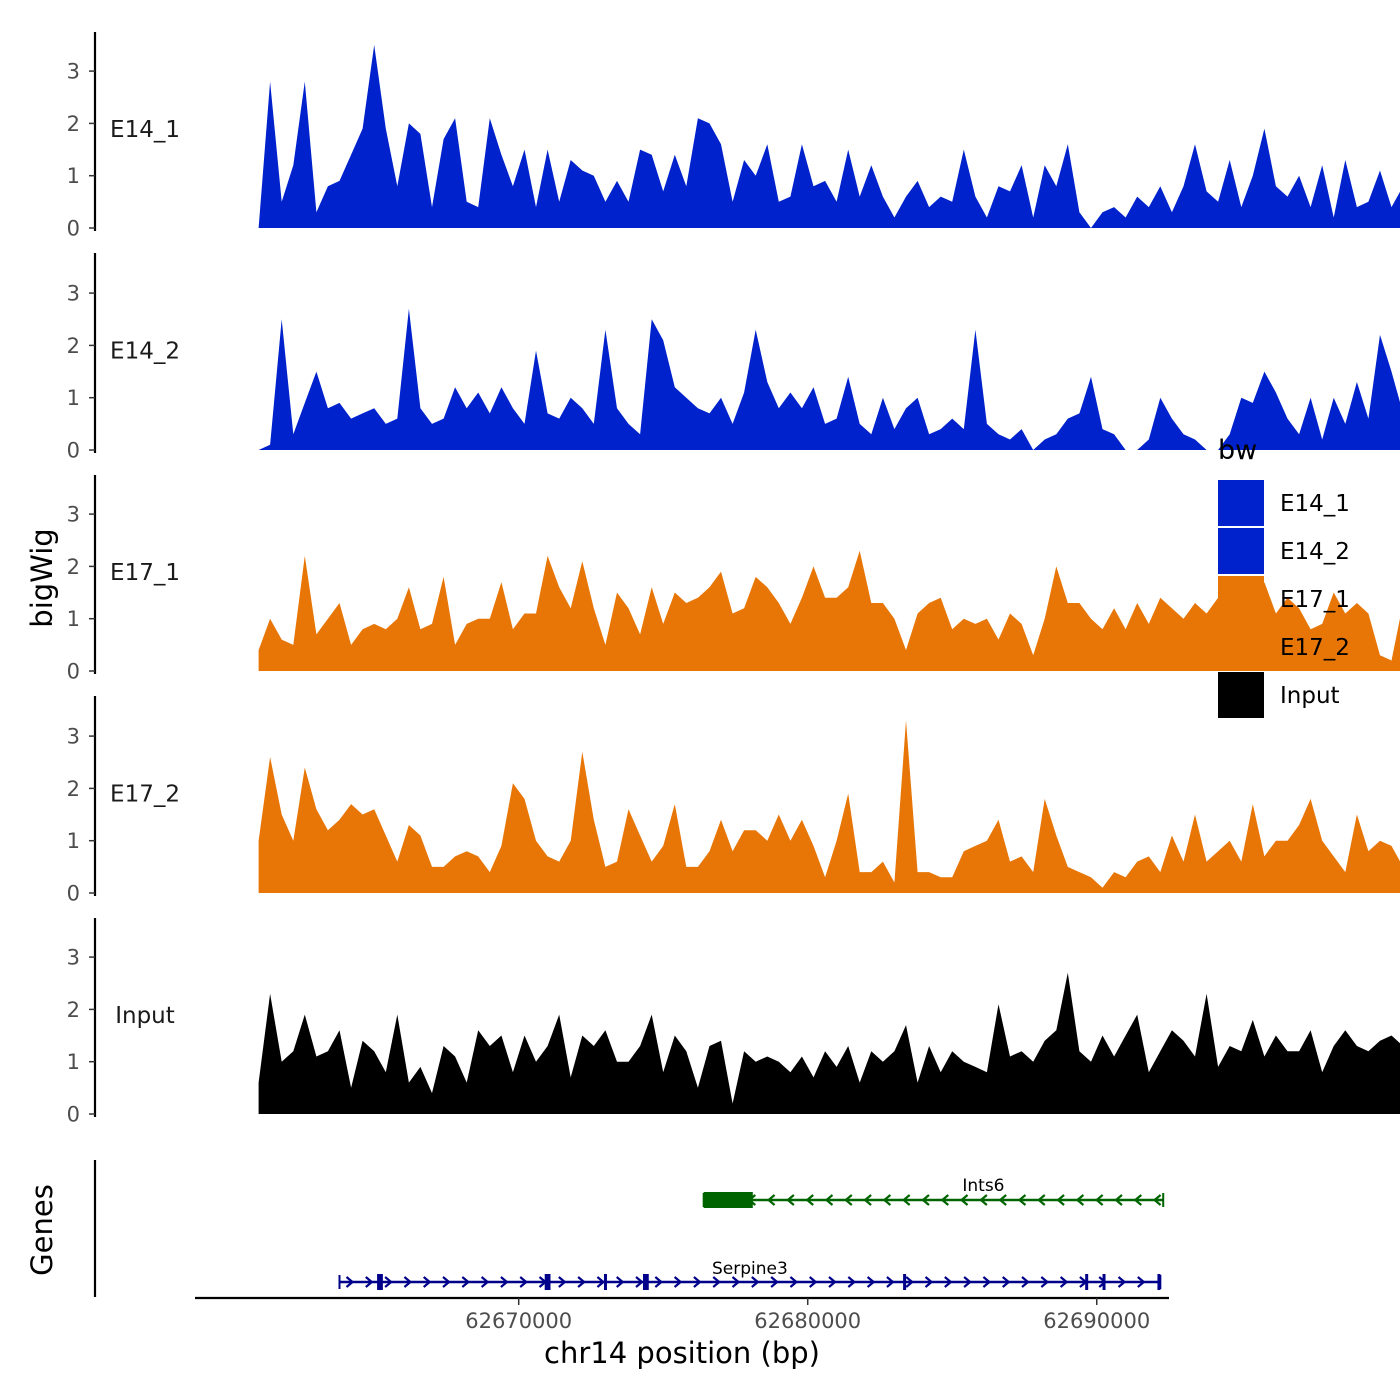 Image resolution: width=1400 pixels, height=1400 pixels. I want to click on legend: bw E14_1 E14_2 E17_1 E17_2 Input, so click(1284, 576).